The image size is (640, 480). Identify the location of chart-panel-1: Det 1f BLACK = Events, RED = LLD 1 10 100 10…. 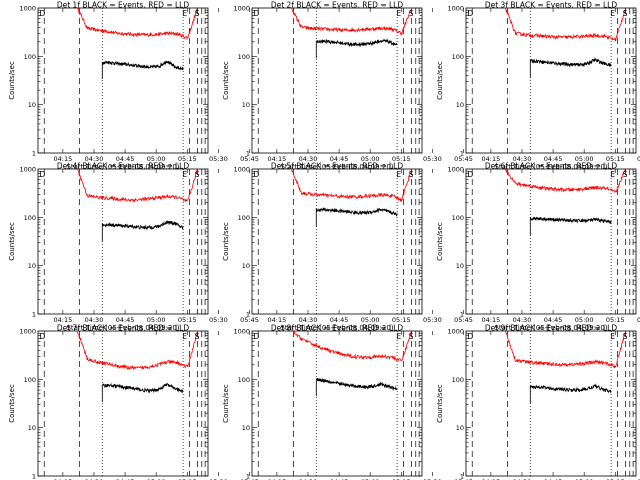
(133, 86).